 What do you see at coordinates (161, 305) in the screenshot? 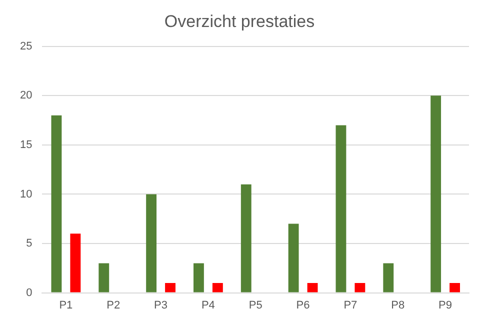
I see `x-tick-label: P3` at bounding box center [161, 305].